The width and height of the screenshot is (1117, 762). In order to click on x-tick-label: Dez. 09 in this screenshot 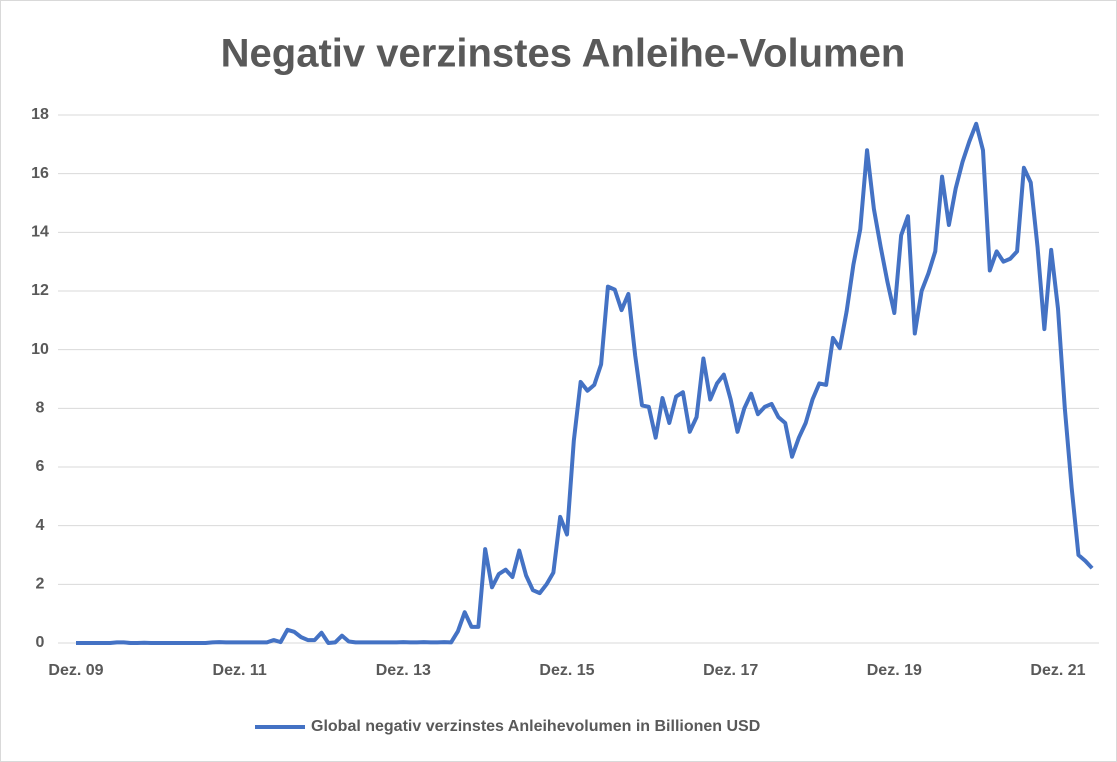, I will do `click(75, 670)`.